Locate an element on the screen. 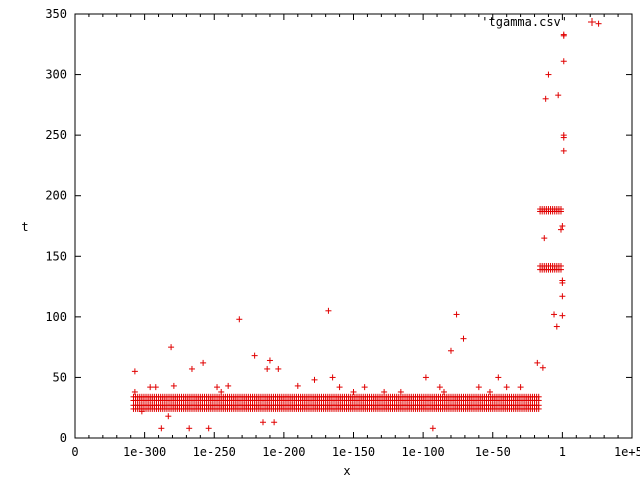 This screenshot has height=480, width=640. legend: 'tgamma.csv' is located at coordinates (538, 22).